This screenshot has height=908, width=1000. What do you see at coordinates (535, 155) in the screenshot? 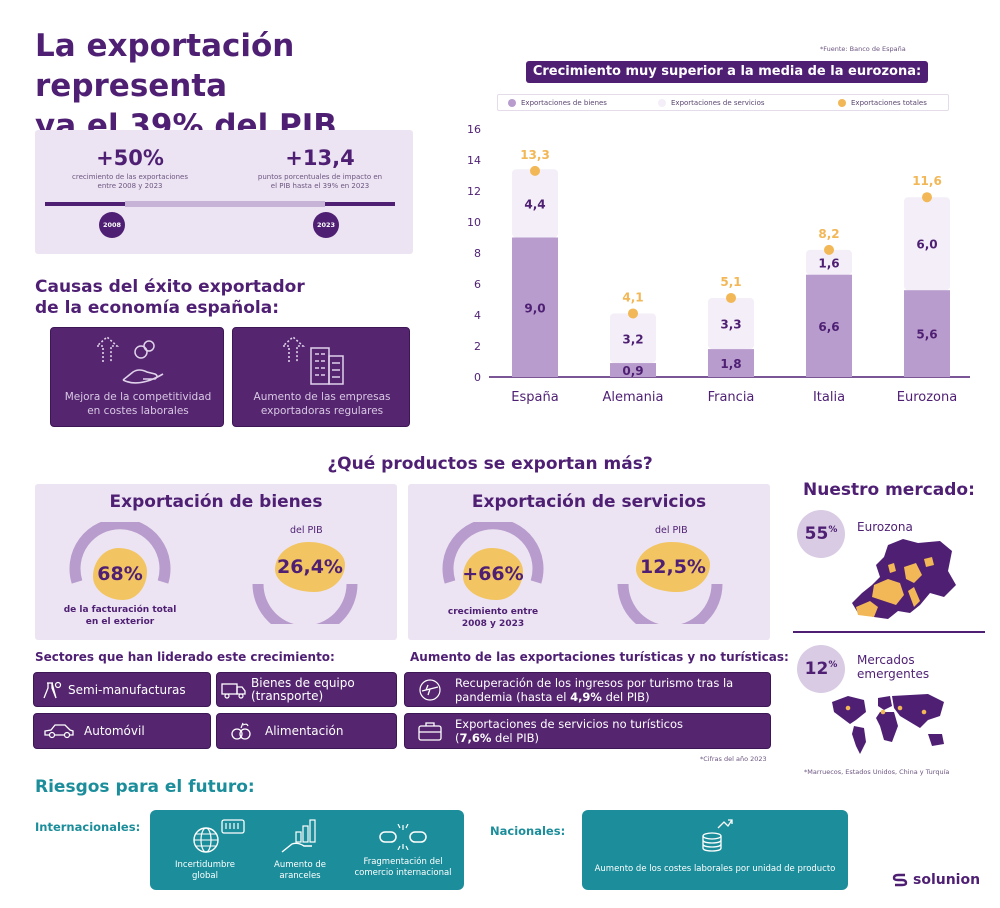
I see `total-value-label: 13,3` at bounding box center [535, 155].